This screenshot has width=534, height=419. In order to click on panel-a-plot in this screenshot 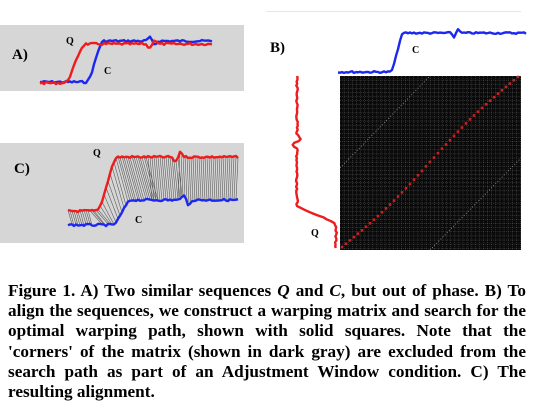, I will do `click(126, 60)`.